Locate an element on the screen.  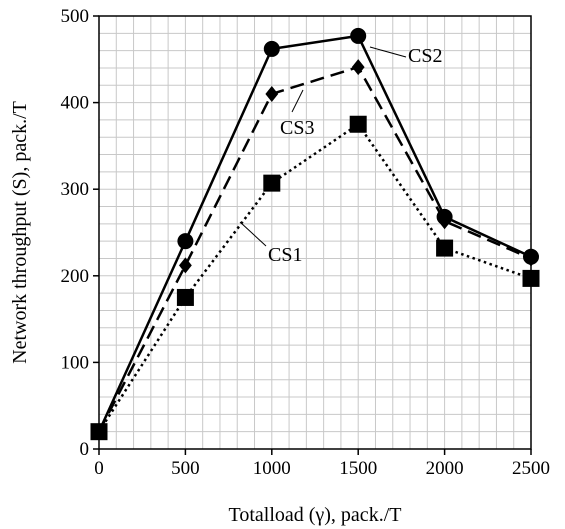
y-axis-title: Network throughput (S), pack./T is located at coordinates (20, 232).